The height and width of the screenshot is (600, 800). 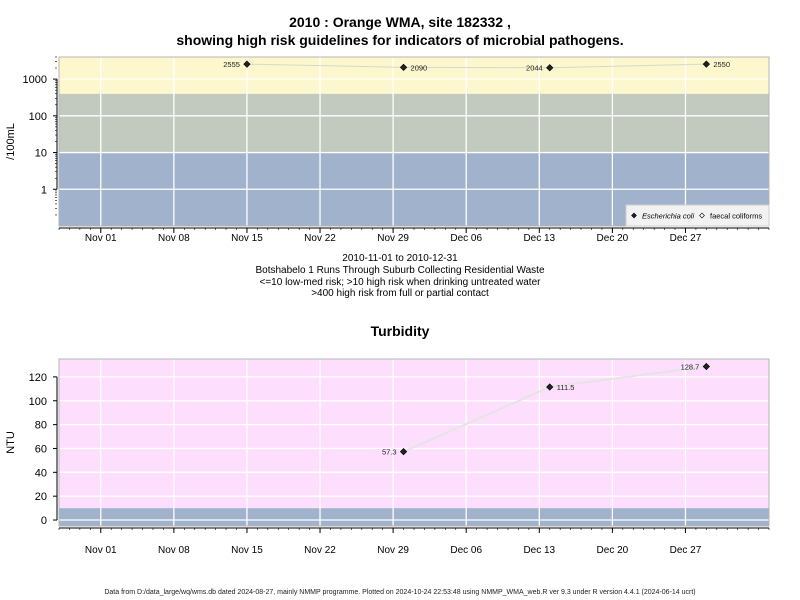 I want to click on y-tick-label: 10, so click(x=41, y=154).